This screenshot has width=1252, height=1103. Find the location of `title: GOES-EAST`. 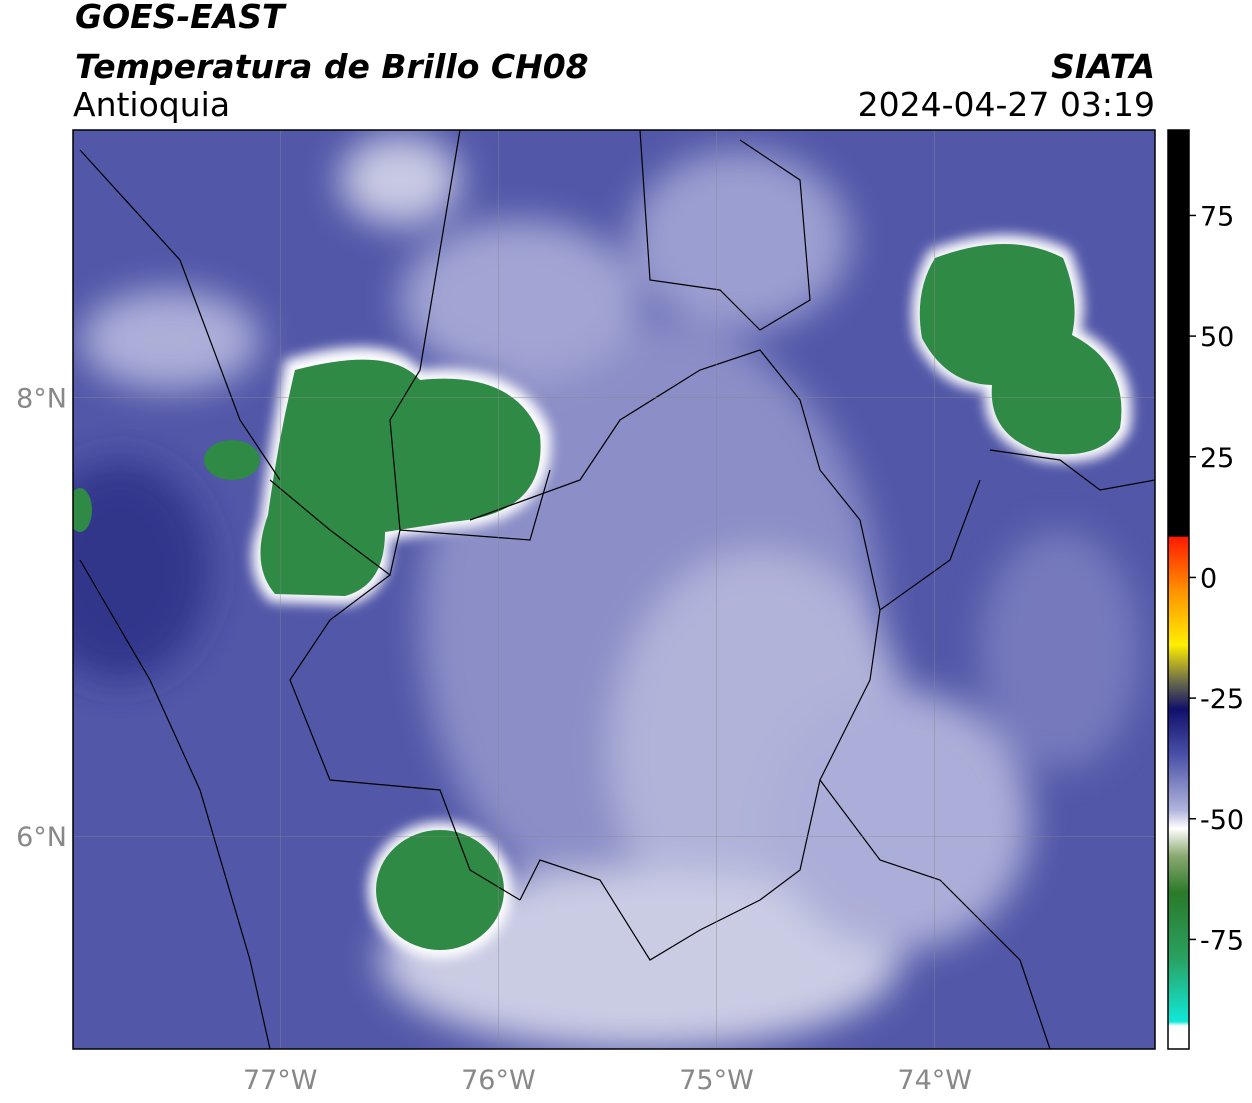

title: GOES-EAST is located at coordinates (181, 18).